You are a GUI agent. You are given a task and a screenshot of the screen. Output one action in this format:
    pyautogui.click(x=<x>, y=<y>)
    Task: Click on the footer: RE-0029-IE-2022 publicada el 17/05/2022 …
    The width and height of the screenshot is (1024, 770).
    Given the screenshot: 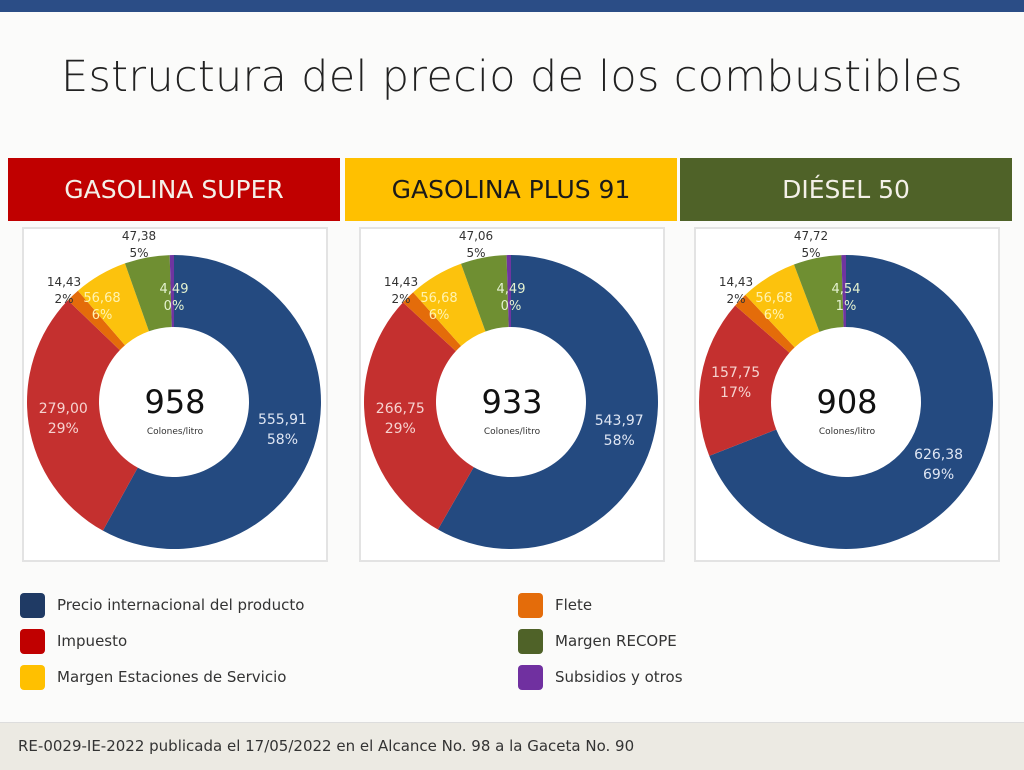 What is the action you would take?
    pyautogui.click(x=512, y=746)
    